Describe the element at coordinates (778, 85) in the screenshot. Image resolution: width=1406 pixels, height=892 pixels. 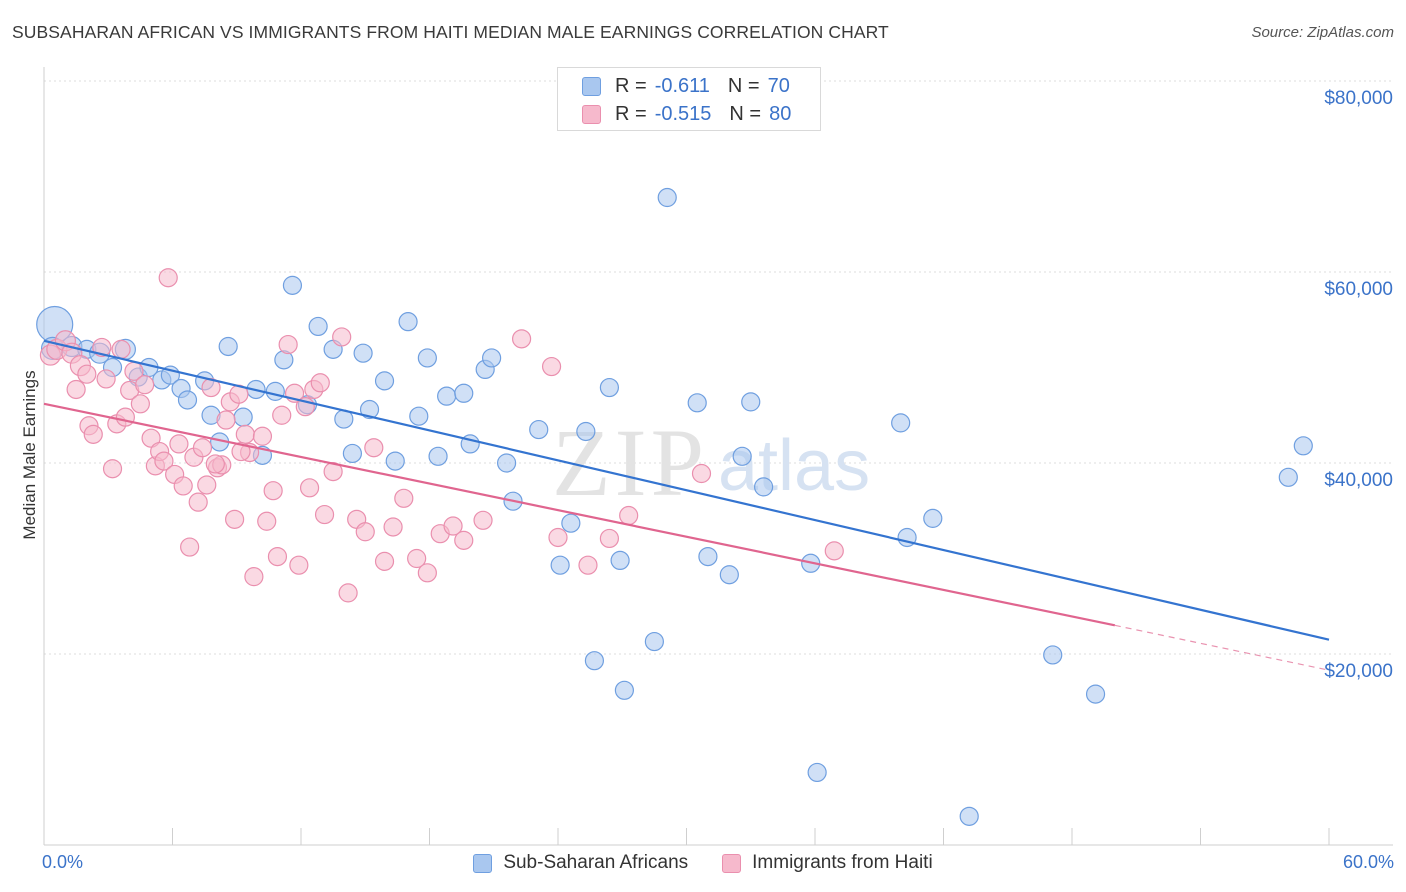
I see `legend-n-value: 70` at that location.